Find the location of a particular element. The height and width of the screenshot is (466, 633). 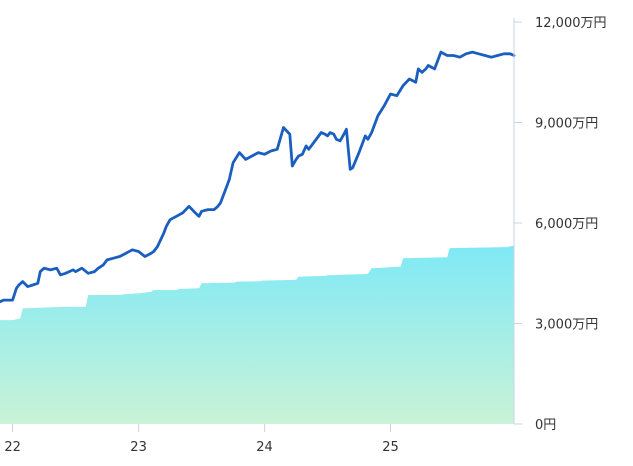

x-tick-label: 25 is located at coordinates (390, 447).